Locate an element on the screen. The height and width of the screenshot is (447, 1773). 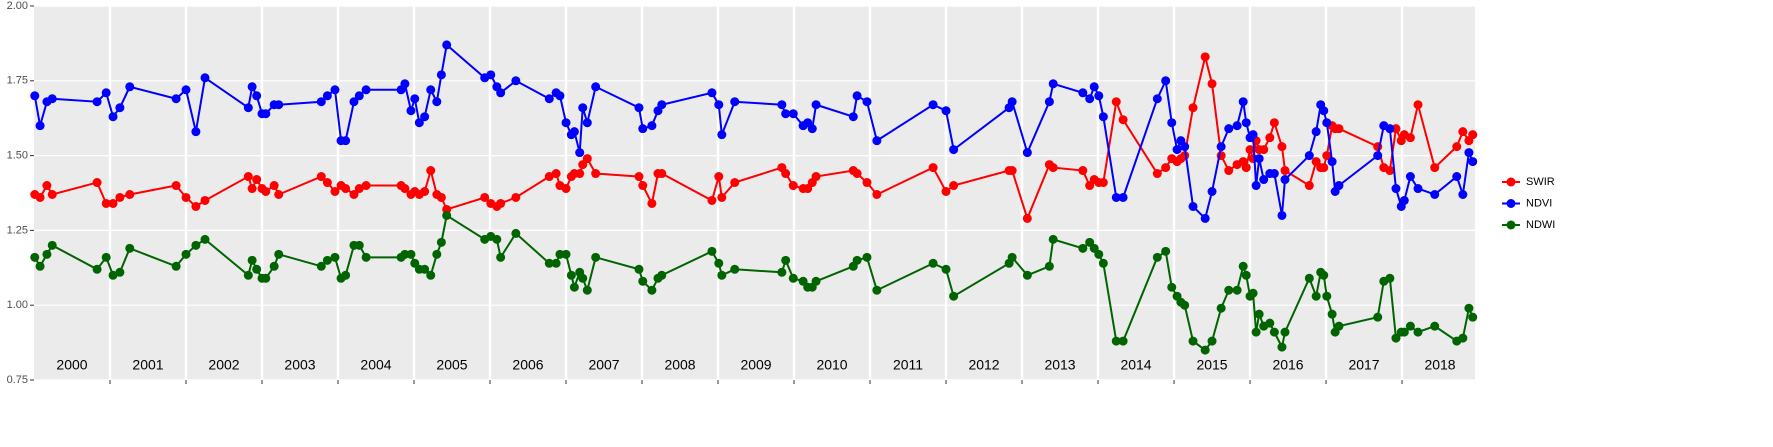
x-tick-label: 2002 is located at coordinates (223, 365).